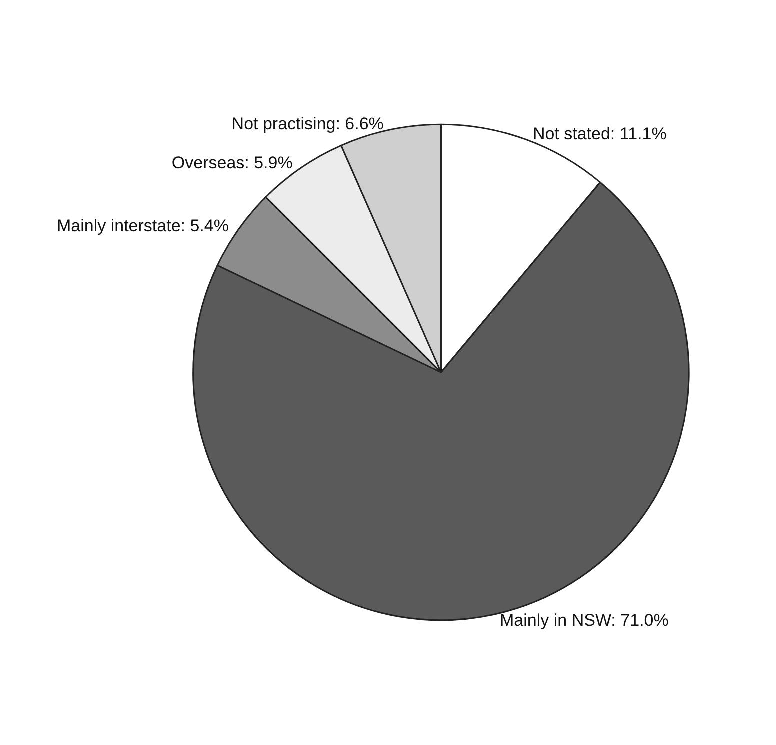 Image resolution: width=776 pixels, height=745 pixels. What do you see at coordinates (232, 162) in the screenshot?
I see `slice-label: Overseas: 5.9%` at bounding box center [232, 162].